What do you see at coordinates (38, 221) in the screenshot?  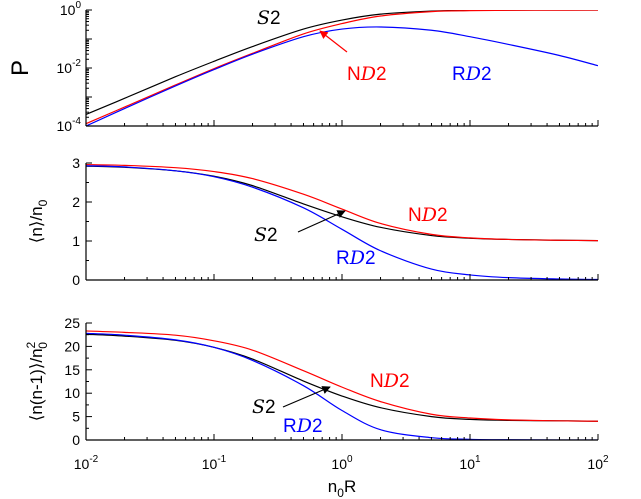 I see `y-axis-label: ⟨n⟩/n0` at bounding box center [38, 221].